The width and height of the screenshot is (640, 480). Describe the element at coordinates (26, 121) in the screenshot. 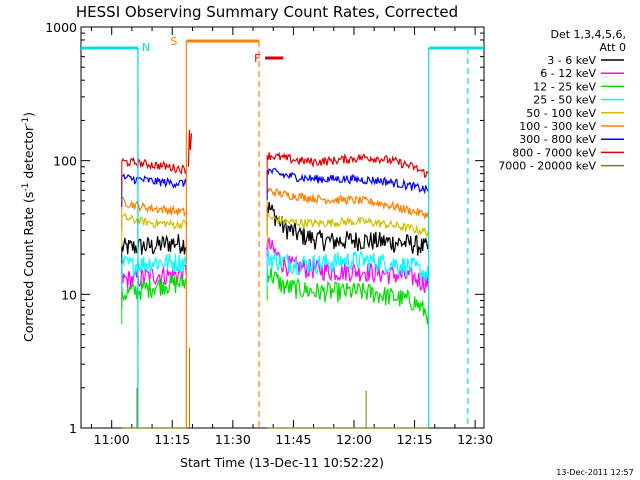

I see `y-axis-label-sup2: -1` at that location.